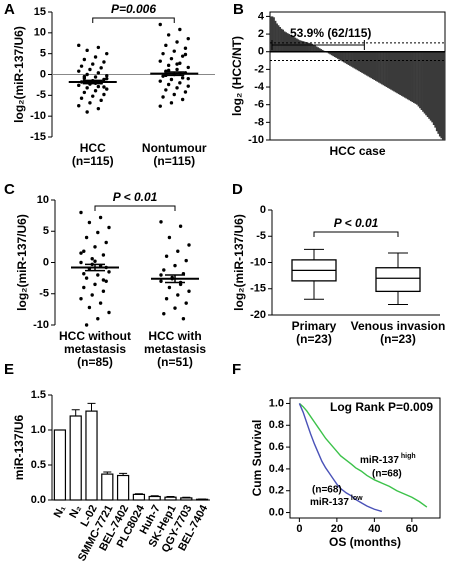 This screenshot has width=450, height=566. What do you see at coordinates (46, 231) in the screenshot?
I see `y-tick-label: 5` at bounding box center [46, 231].